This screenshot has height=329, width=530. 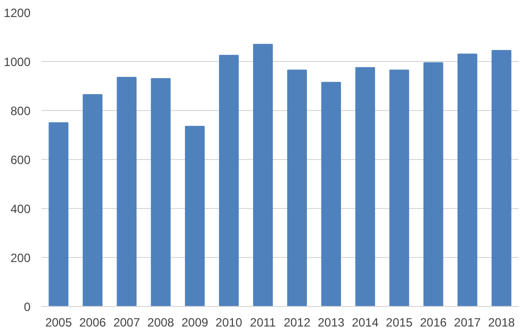 I want to click on y-tick-label: 1200, so click(x=17, y=13).